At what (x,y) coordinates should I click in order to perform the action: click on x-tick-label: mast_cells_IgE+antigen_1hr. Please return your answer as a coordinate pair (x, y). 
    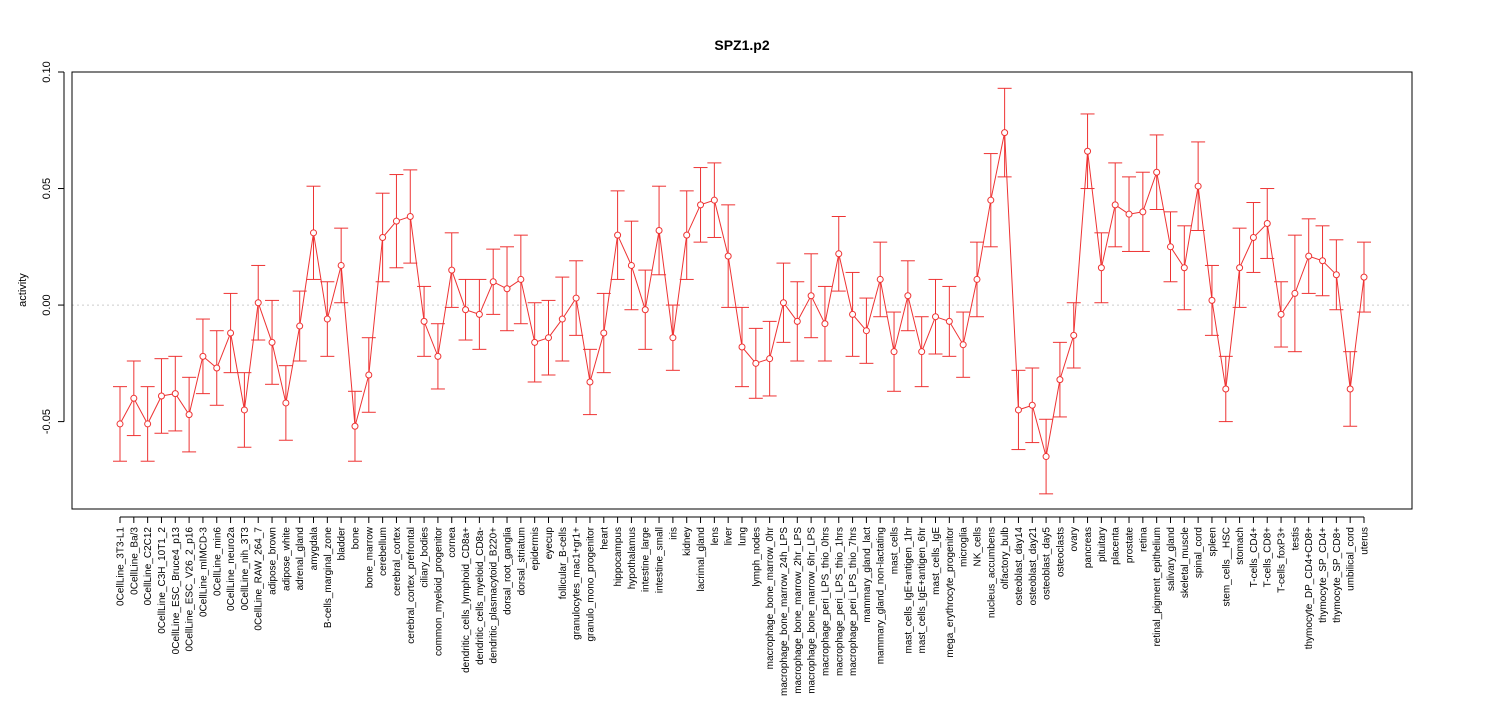
    Looking at the image, I should click on (908, 589).